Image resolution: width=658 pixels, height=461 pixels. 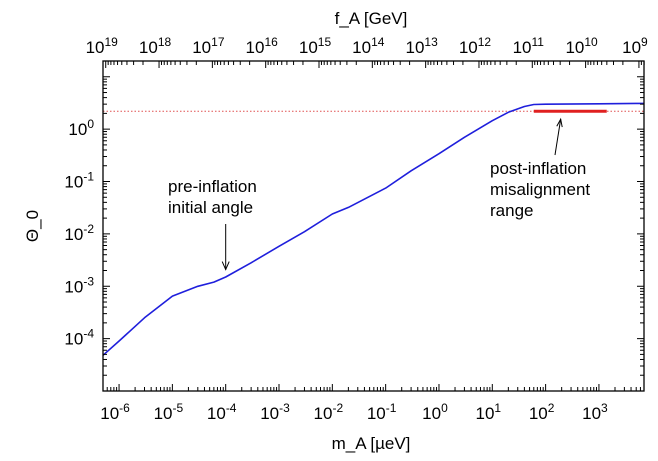 What do you see at coordinates (275, 412) in the screenshot?
I see `x-tick-label: 10⁻³` at bounding box center [275, 412].